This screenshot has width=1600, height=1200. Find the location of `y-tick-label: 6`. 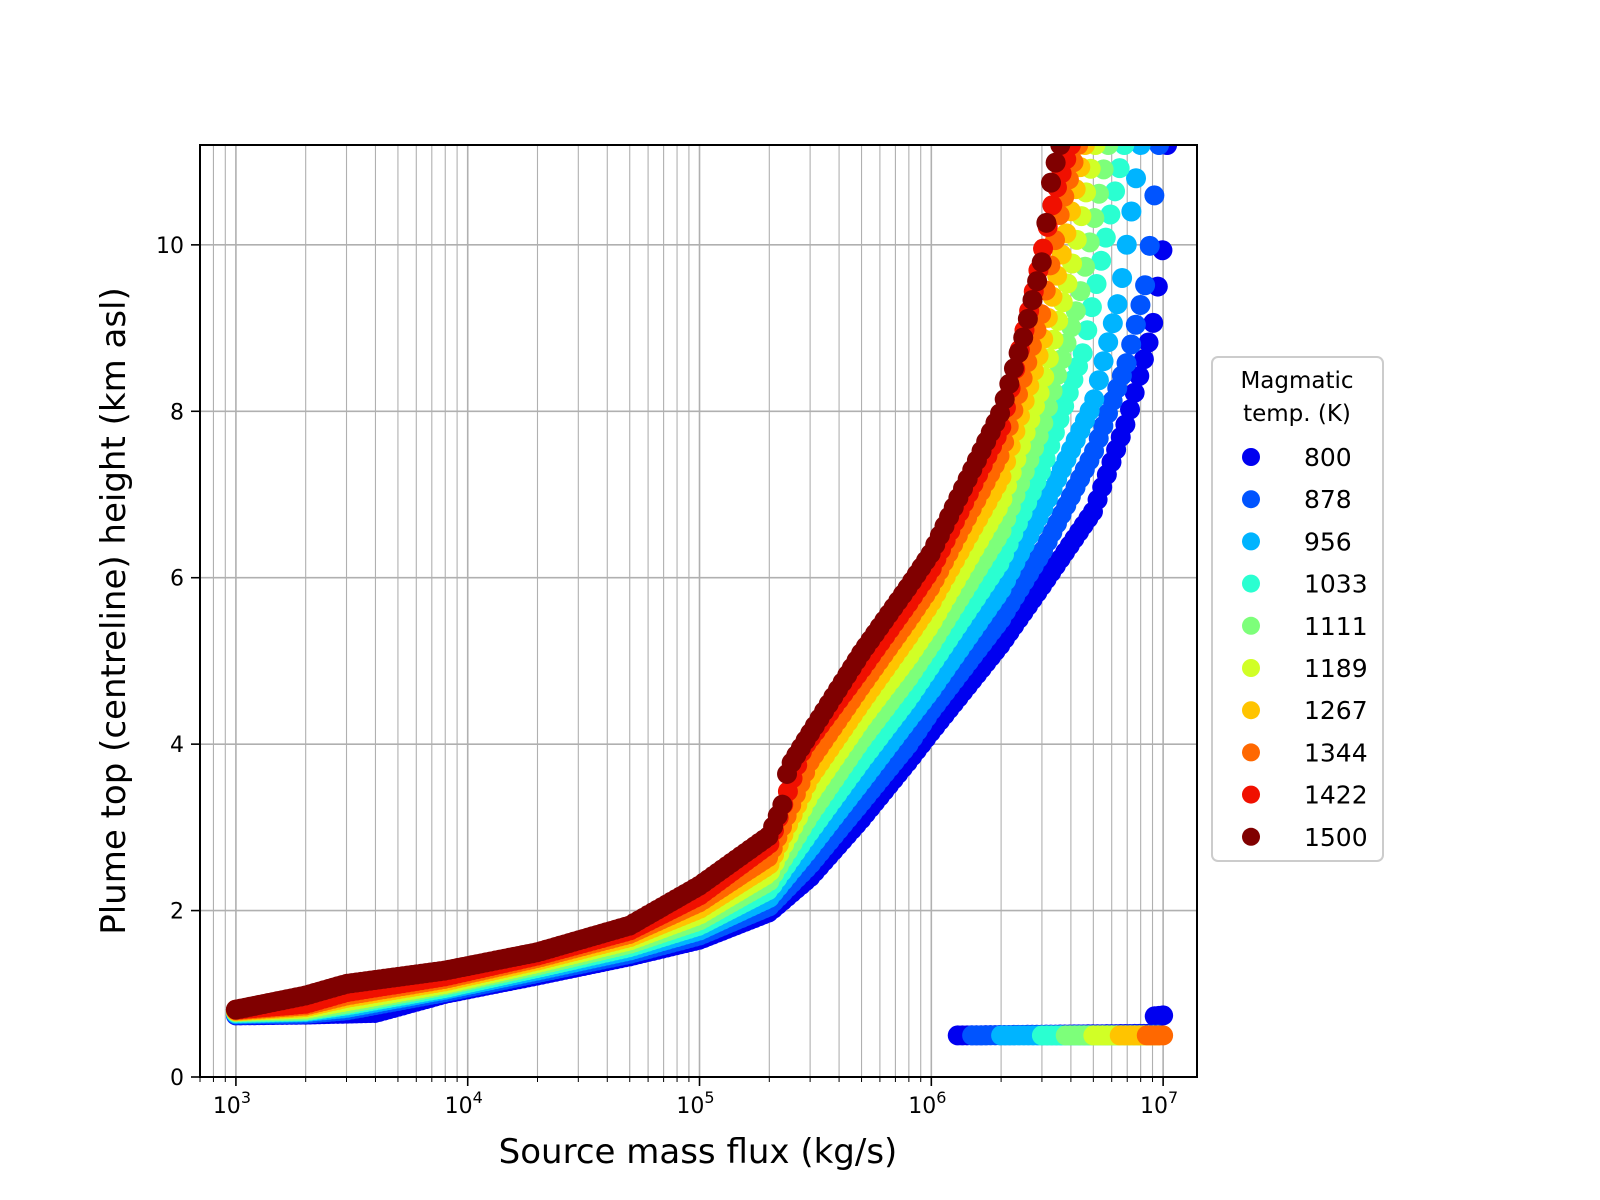

y-tick-label: 6 is located at coordinates (177, 579).